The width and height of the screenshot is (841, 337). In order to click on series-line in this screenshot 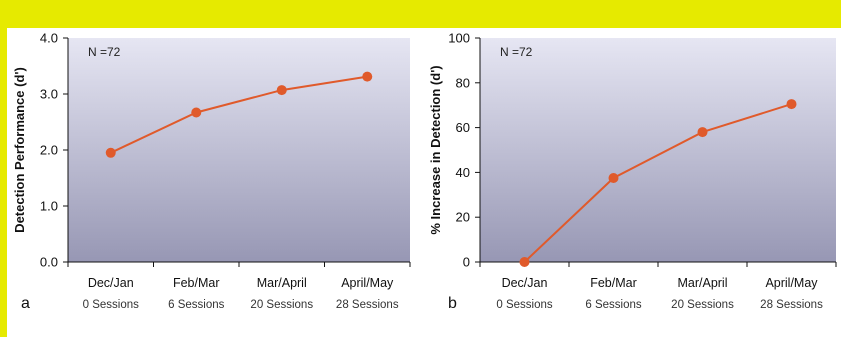, I will do `click(239, 114)`.